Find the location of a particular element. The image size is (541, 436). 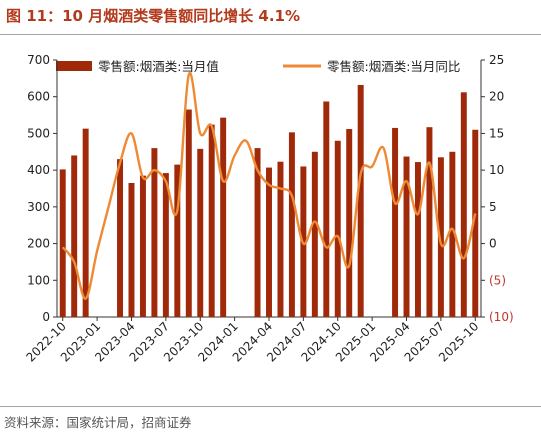

right-tick-label: 10 is located at coordinates (496, 170).